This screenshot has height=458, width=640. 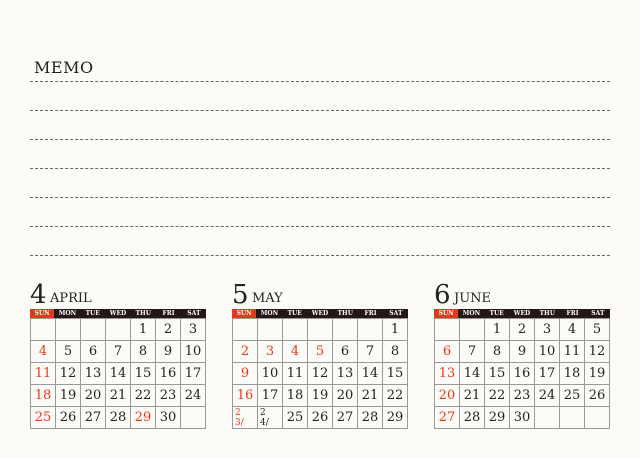 What do you see at coordinates (496, 313) in the screenshot?
I see `weekday-label: TUE` at bounding box center [496, 313].